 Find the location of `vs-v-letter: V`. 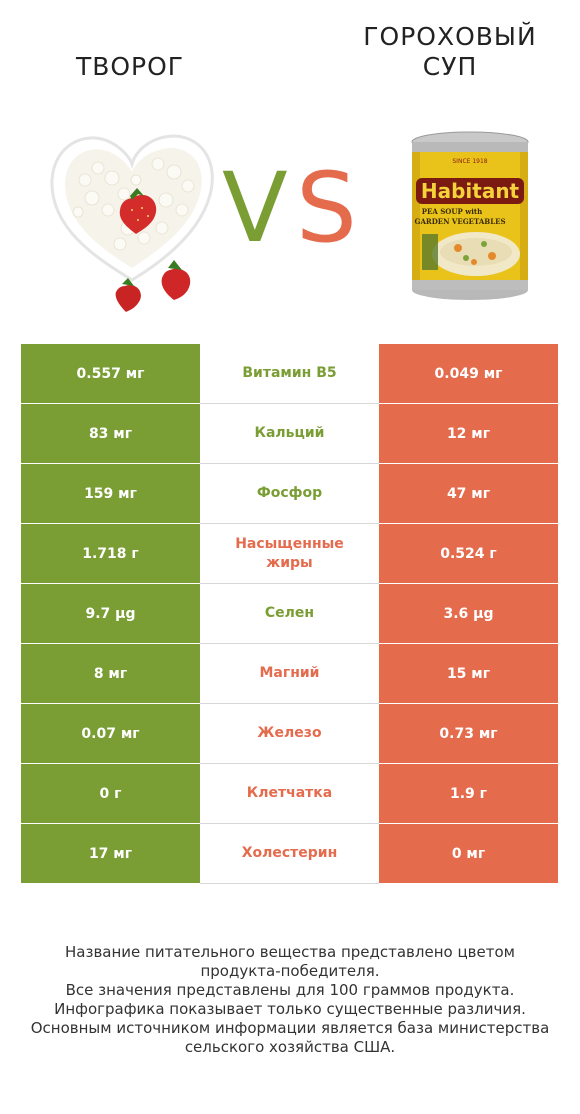

vs-v-letter: V is located at coordinates (255, 208).